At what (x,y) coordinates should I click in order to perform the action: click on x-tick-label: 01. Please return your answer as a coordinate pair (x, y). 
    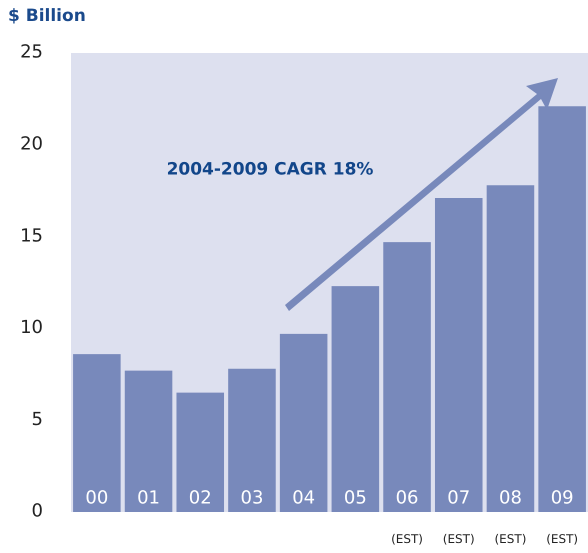
    Looking at the image, I should click on (148, 498).